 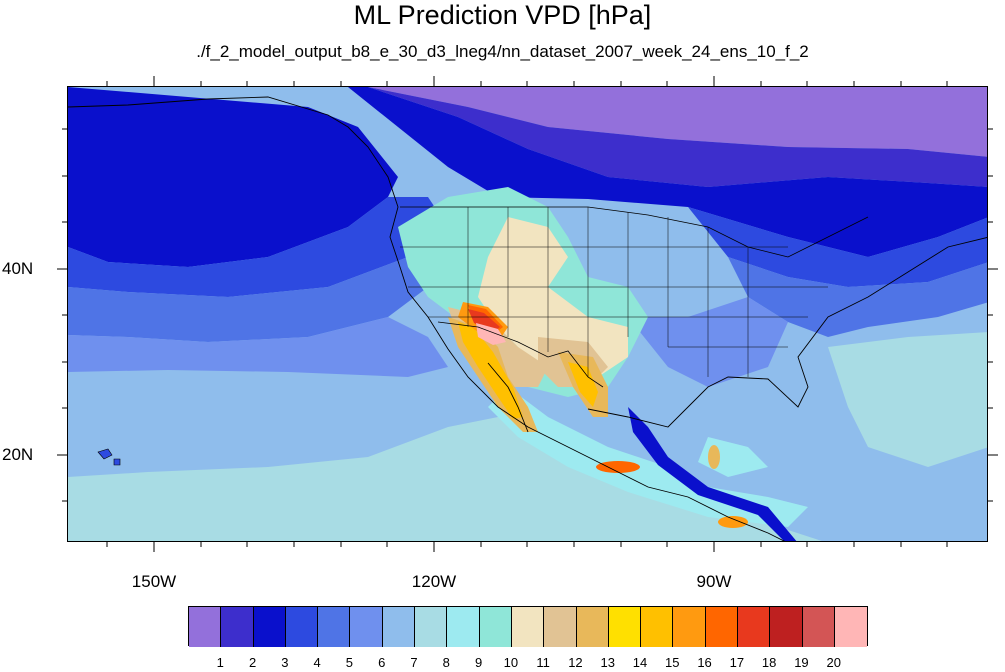 What do you see at coordinates (714, 457) in the screenshot?
I see `hotspot-yucatan` at bounding box center [714, 457].